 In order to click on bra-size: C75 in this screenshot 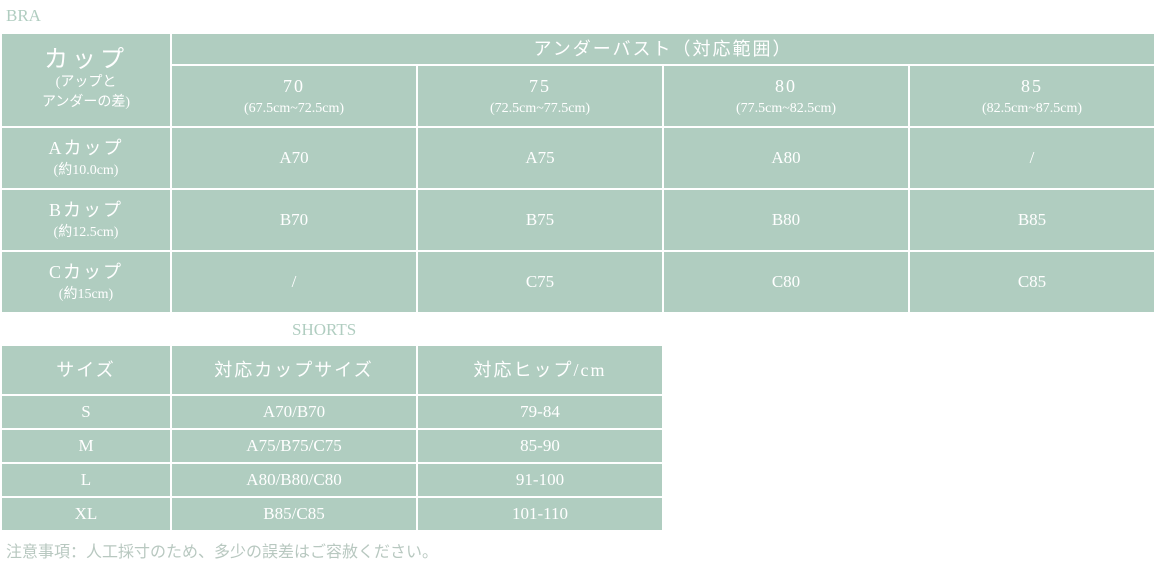, I will do `click(540, 281)`.